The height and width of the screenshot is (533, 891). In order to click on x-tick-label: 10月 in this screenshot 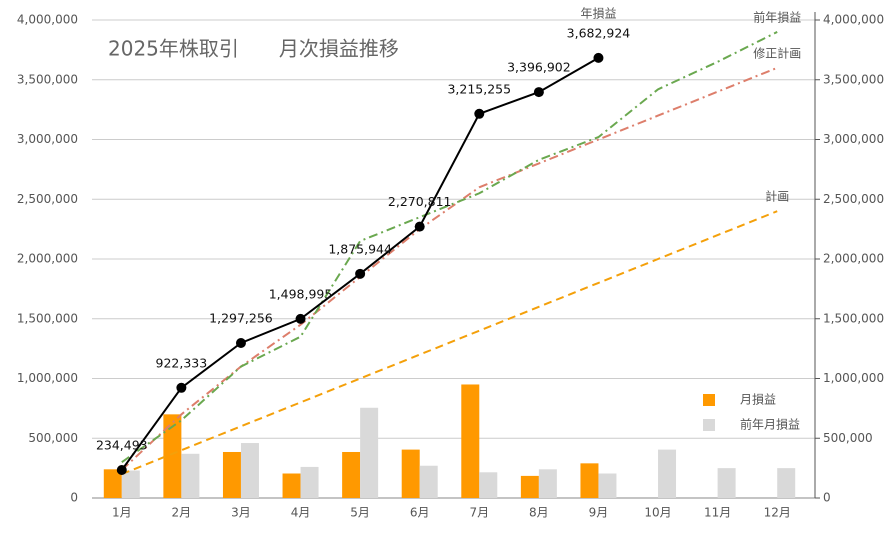, I will do `click(657, 513)`.